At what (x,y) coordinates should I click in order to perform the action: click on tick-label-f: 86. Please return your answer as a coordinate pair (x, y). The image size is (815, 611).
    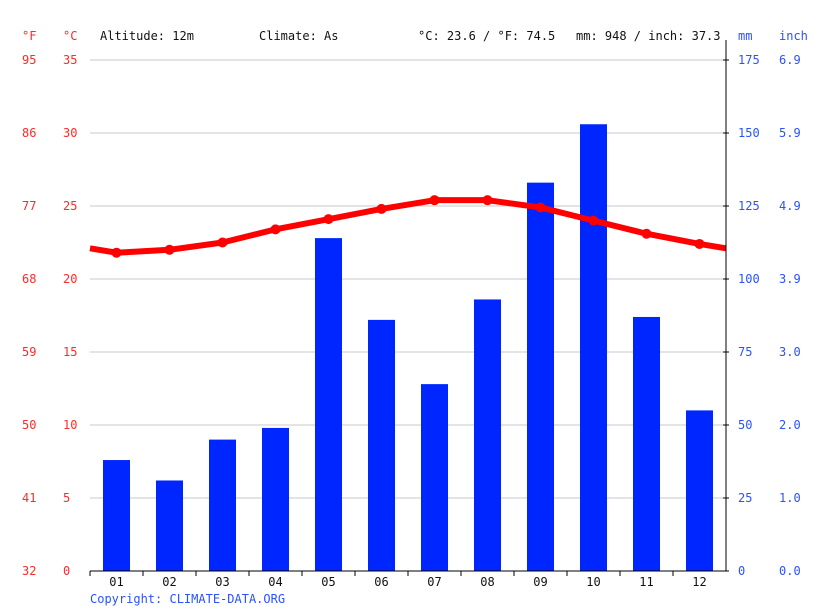
    Looking at the image, I should click on (29, 133).